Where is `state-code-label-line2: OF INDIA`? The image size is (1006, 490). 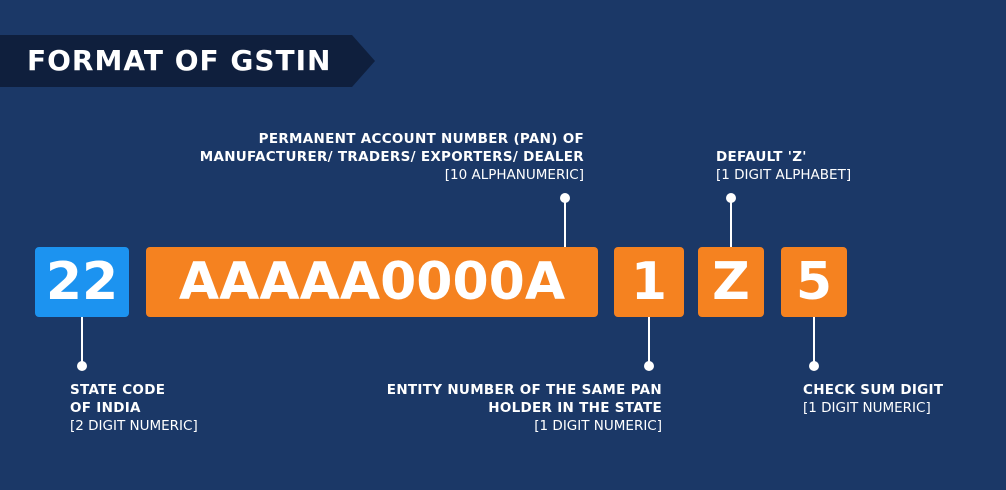 state-code-label-line2: OF INDIA is located at coordinates (105, 408).